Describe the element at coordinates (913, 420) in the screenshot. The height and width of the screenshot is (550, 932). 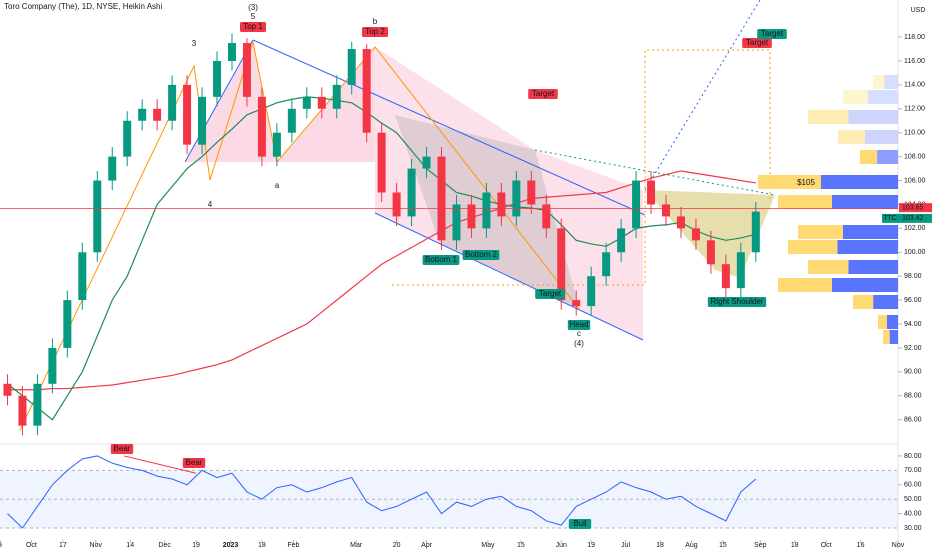
I see `y-tick-label: 86.00` at that location.